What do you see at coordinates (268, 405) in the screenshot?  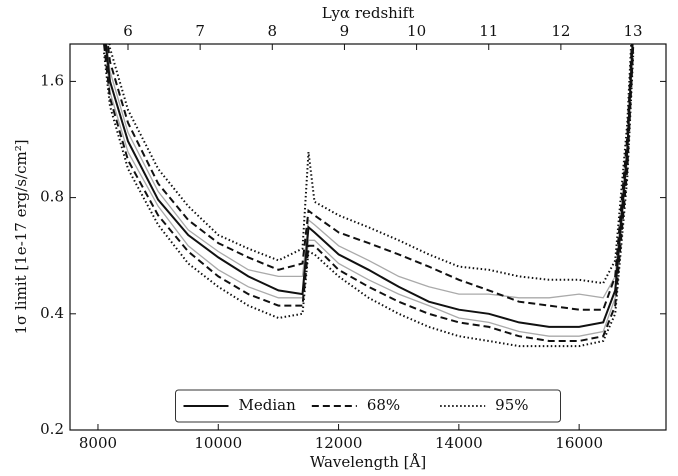 I see `legend-label: Median` at bounding box center [268, 405].